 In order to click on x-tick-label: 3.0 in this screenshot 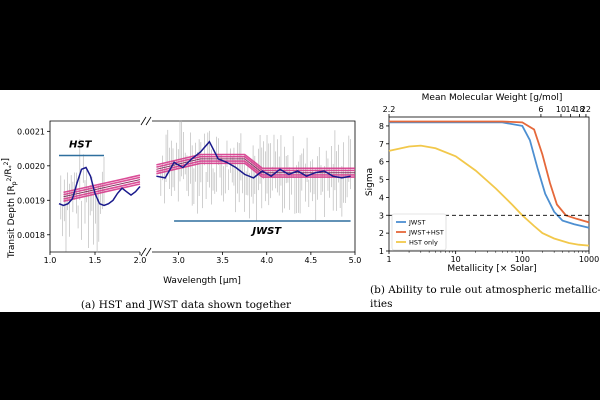, I will do `click(178, 260)`.